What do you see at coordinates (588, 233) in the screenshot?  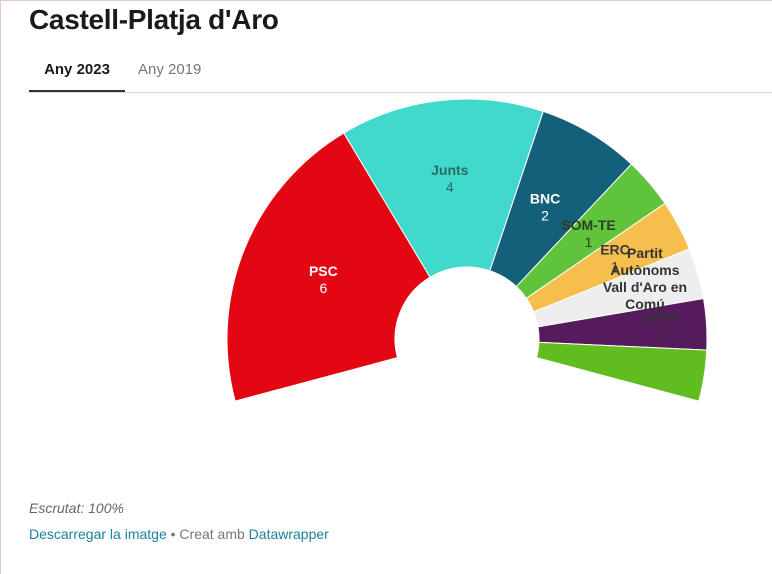 I see `seat-label-3: SOM-TE 1` at bounding box center [588, 233].